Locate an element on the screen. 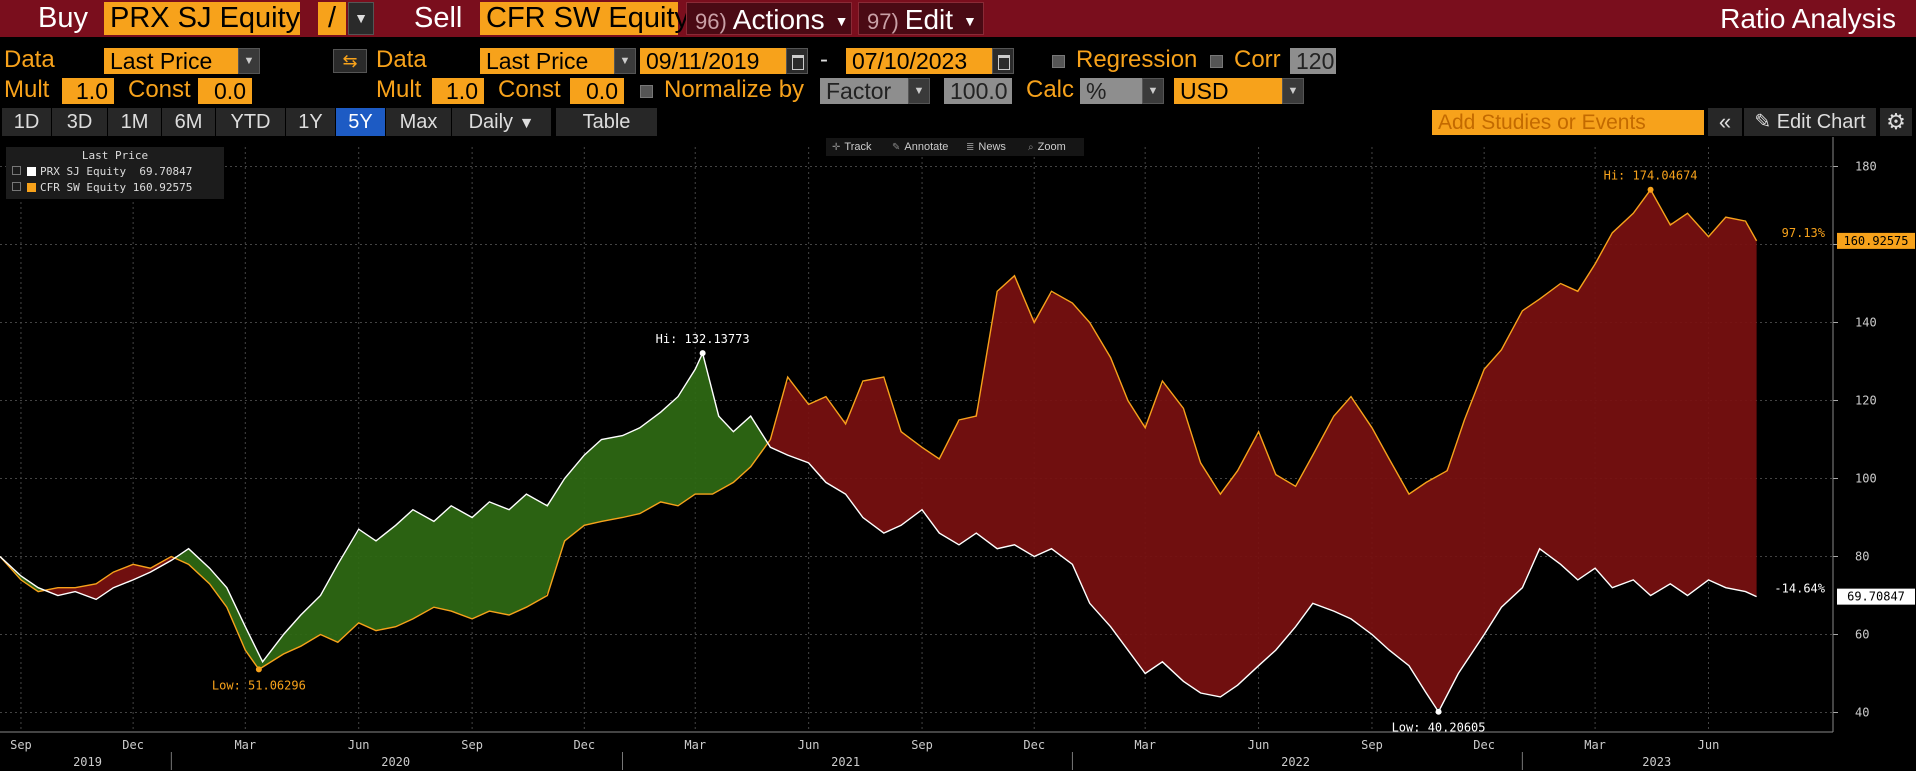 Image resolution: width=1916 pixels, height=771 pixels. corr-checkbox is located at coordinates (1216, 61).